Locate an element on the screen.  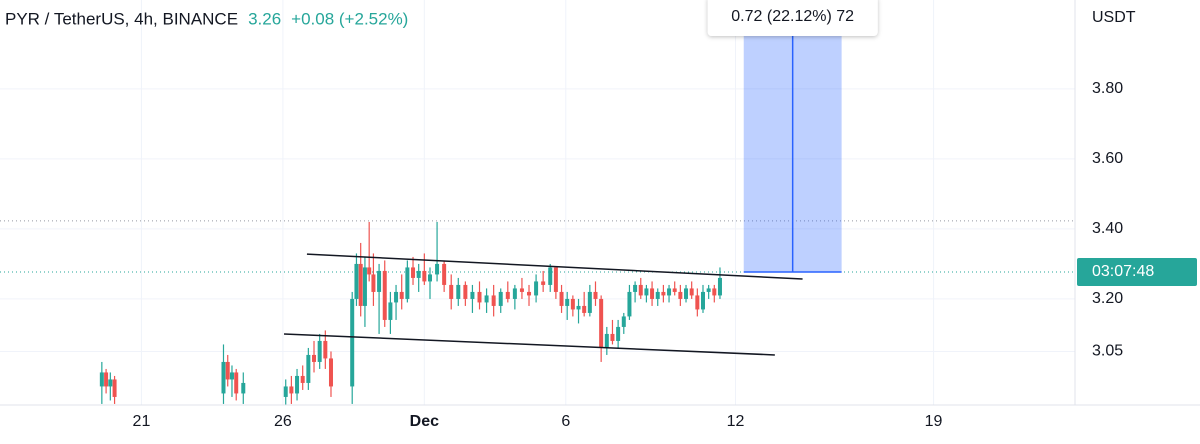
y-tick-label: 3.40 is located at coordinates (1107, 228).